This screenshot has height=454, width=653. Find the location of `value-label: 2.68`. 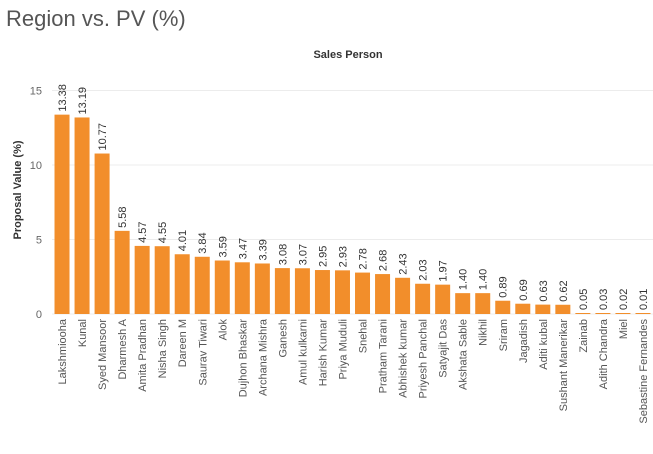

value-label: 2.68 is located at coordinates (384, 260).